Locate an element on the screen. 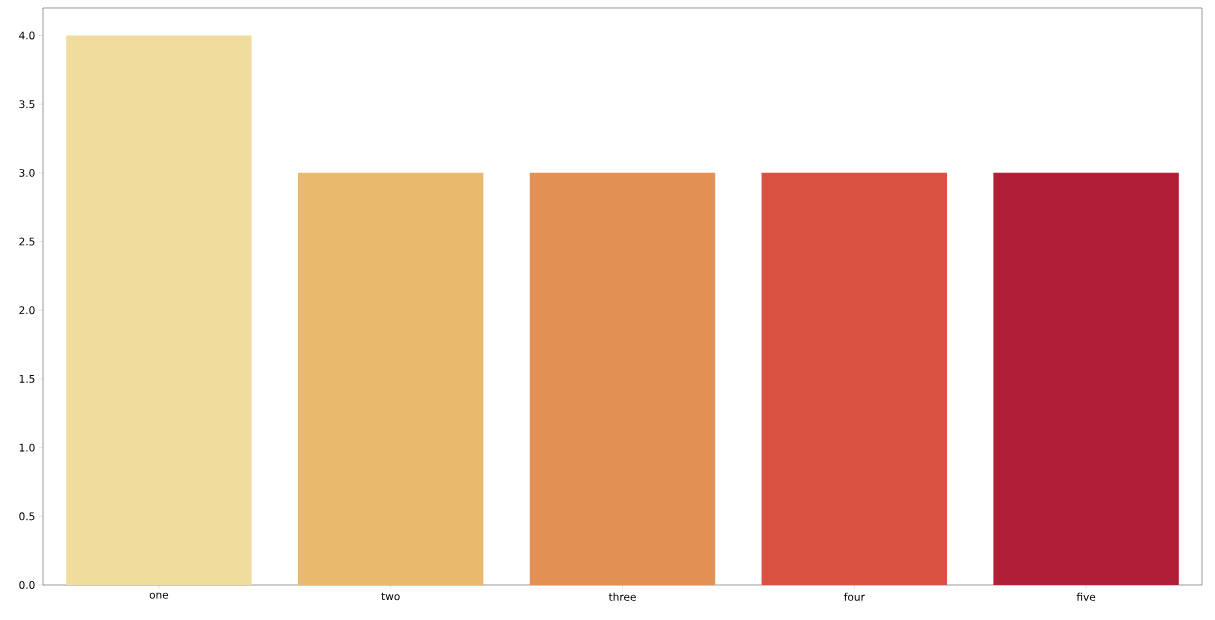 The height and width of the screenshot is (620, 1215). y-tick-label: 0.5 is located at coordinates (27, 516).